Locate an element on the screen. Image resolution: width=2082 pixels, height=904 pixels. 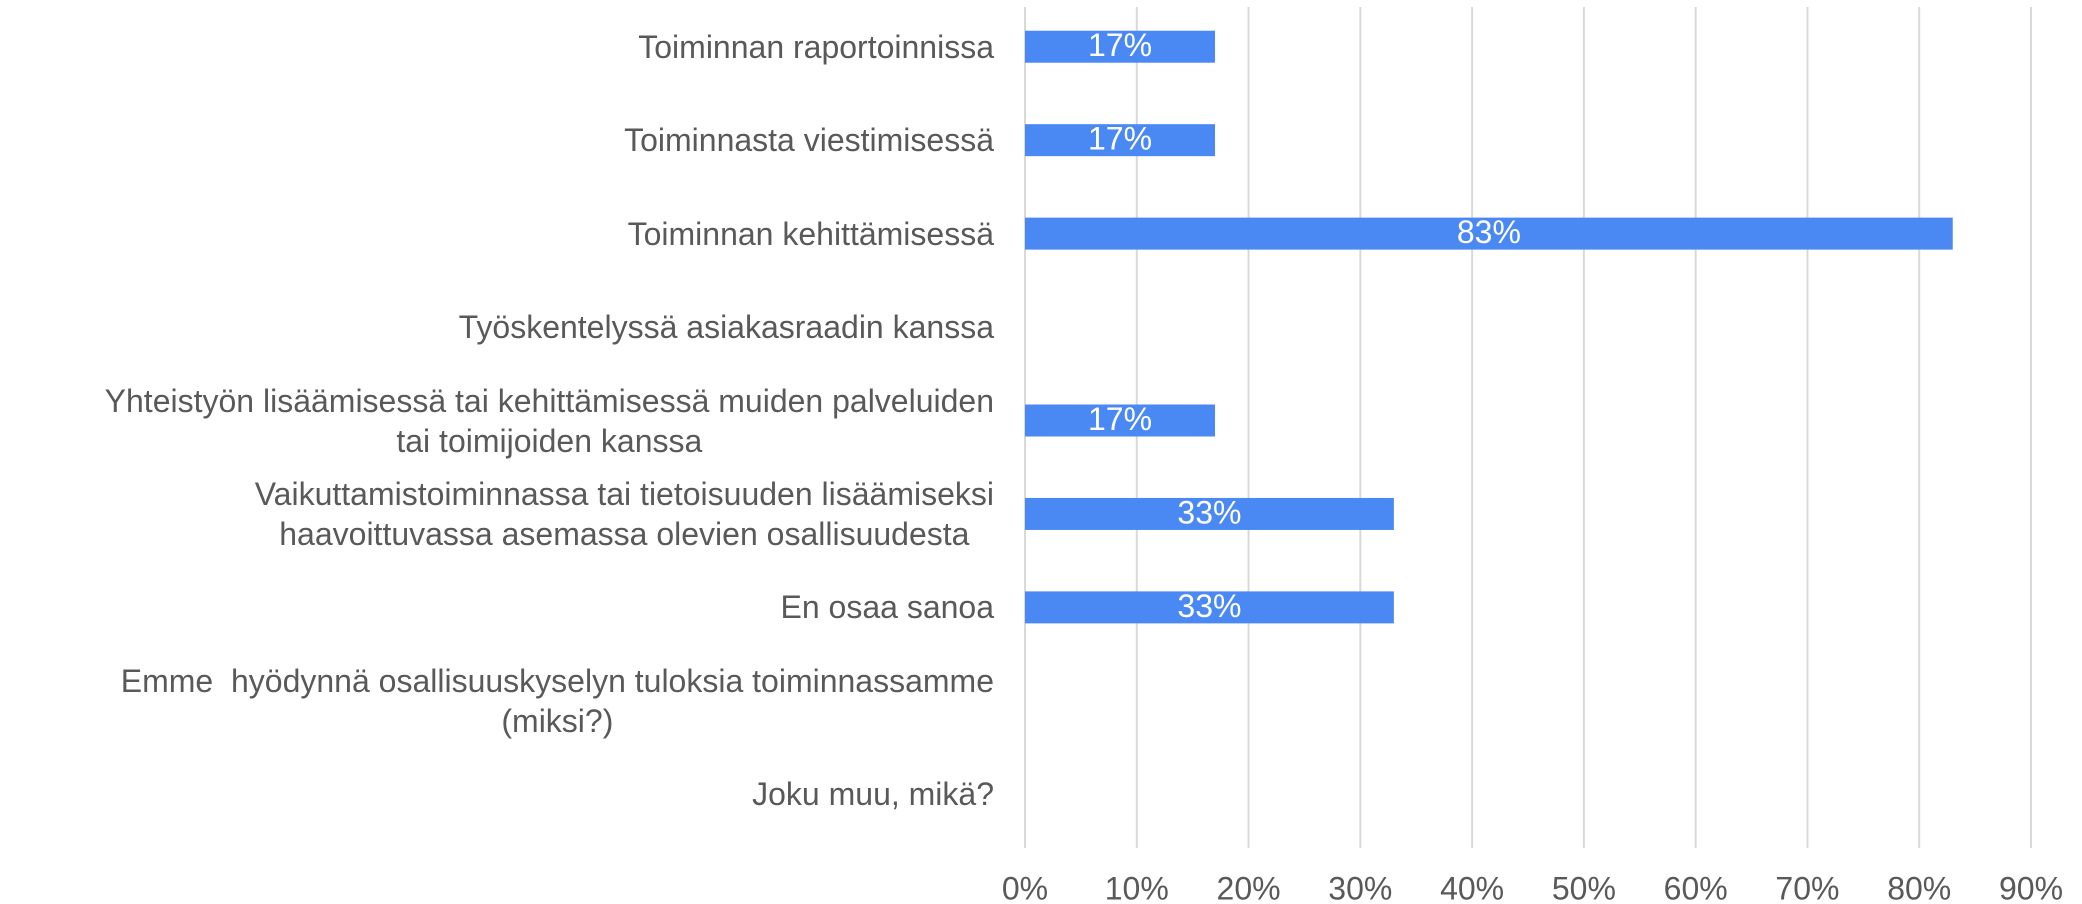
category-label: Toiminnasta viestimisessä is located at coordinates (809, 140).